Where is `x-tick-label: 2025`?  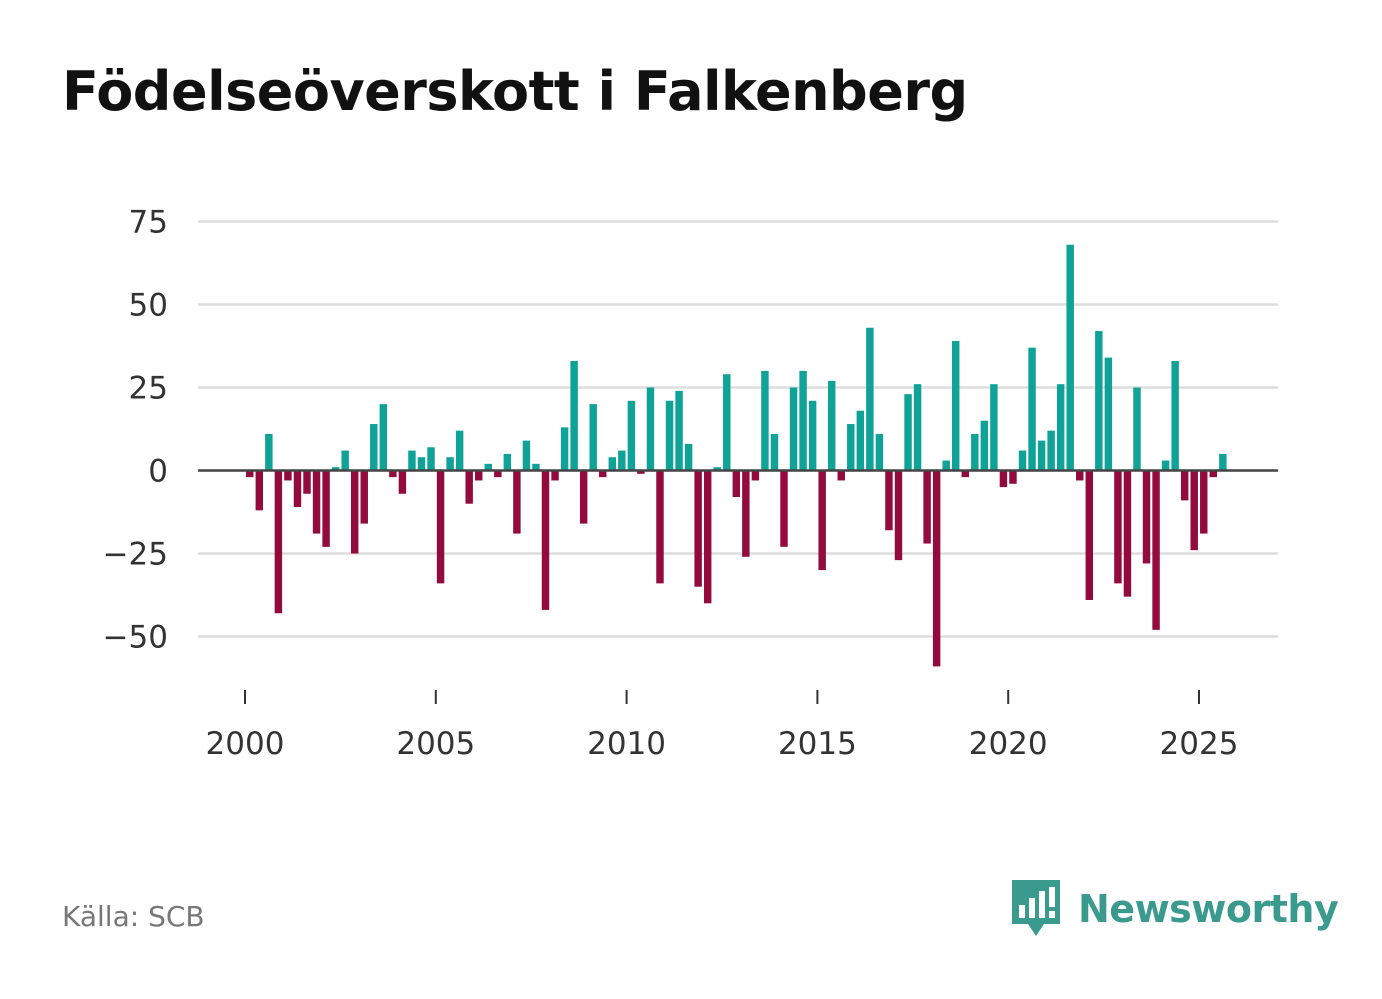
x-tick-label: 2025 is located at coordinates (1199, 744).